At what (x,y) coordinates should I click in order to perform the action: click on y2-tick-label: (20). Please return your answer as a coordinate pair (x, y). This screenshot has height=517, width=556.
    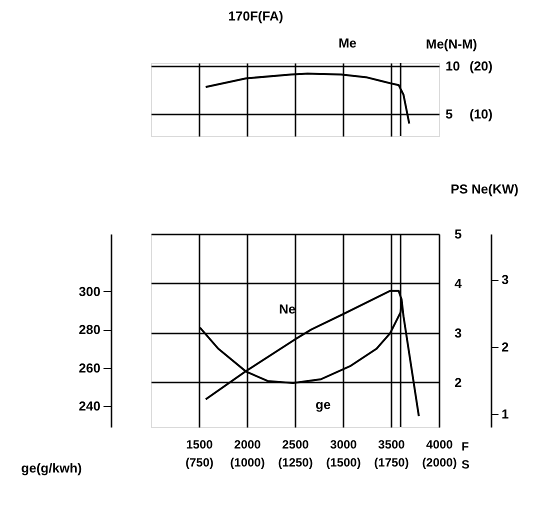
    Looking at the image, I should click on (481, 66).